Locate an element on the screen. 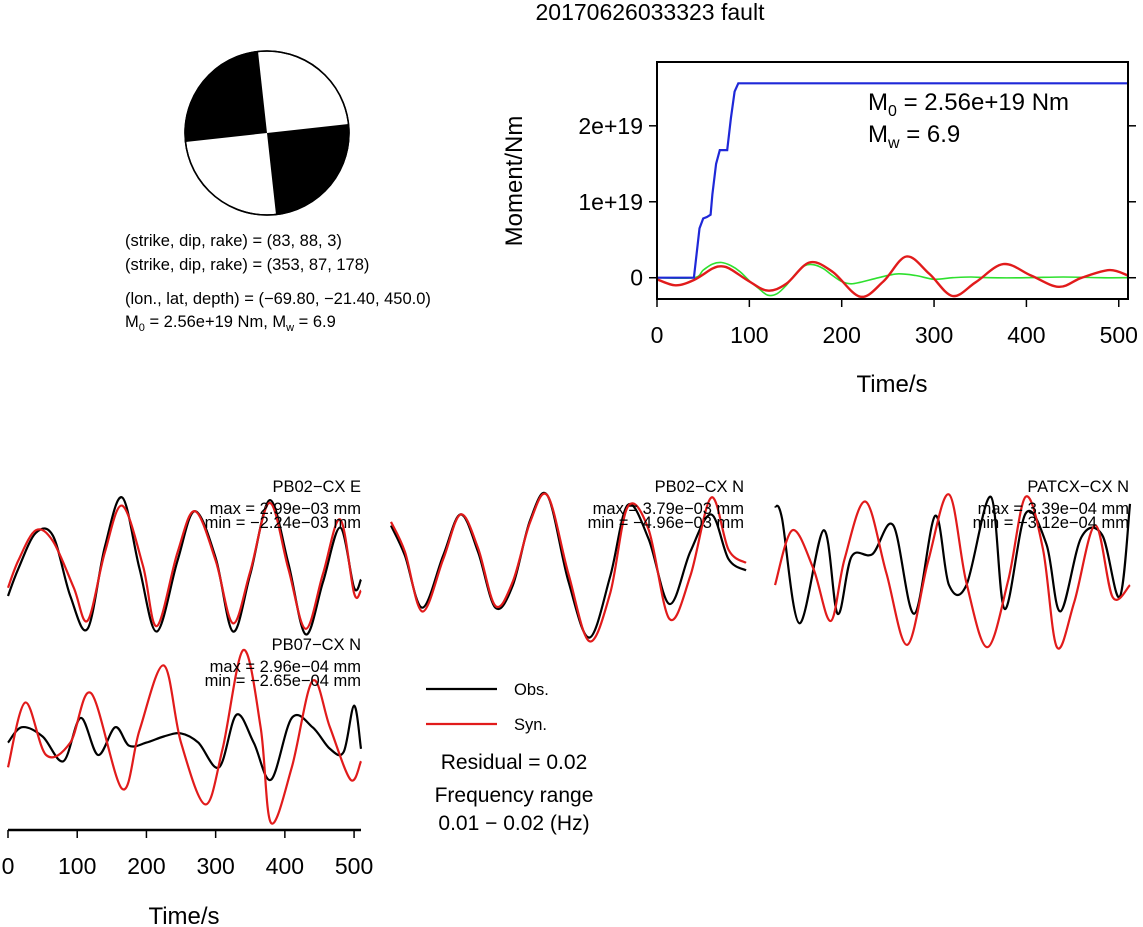 The image size is (1143, 927). moment-y-tick-label: 2e+19 is located at coordinates (610, 126).